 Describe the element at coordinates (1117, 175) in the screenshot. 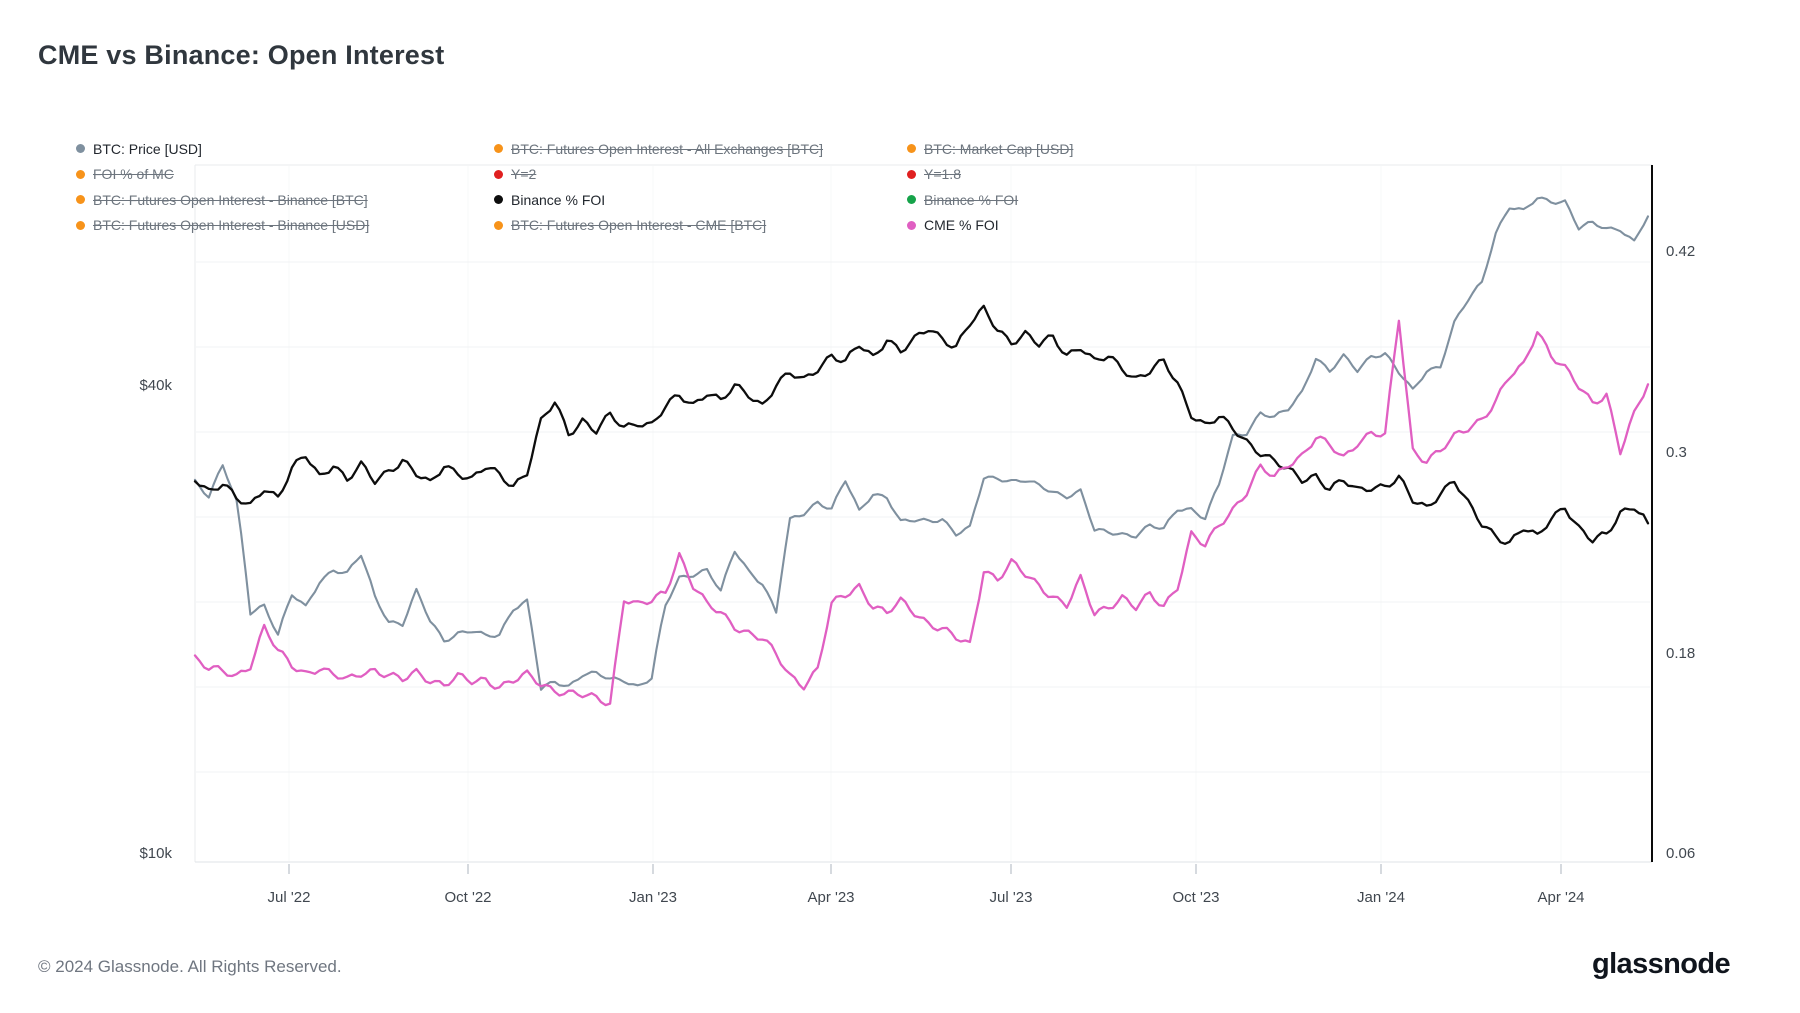

I see `legend-item-y1-8: Y=1.8` at that location.